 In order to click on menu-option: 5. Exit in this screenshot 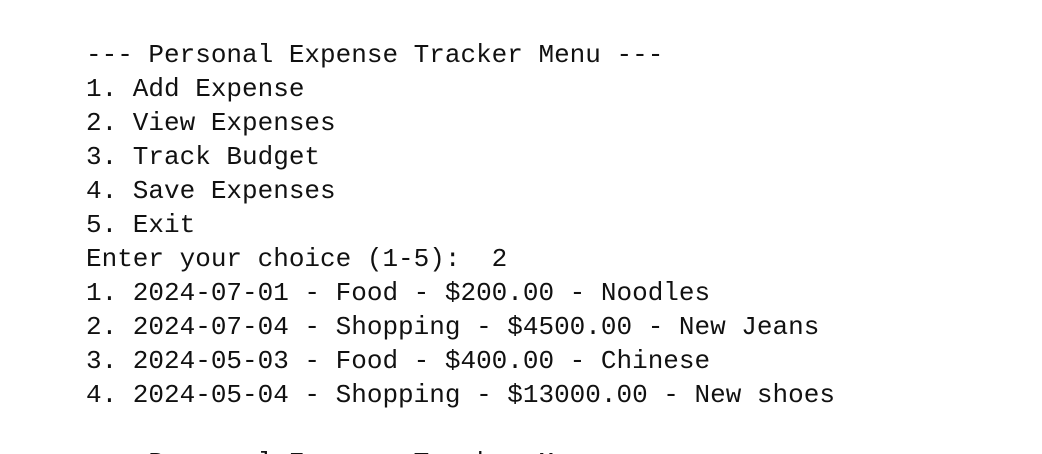, I will do `click(141, 225)`.